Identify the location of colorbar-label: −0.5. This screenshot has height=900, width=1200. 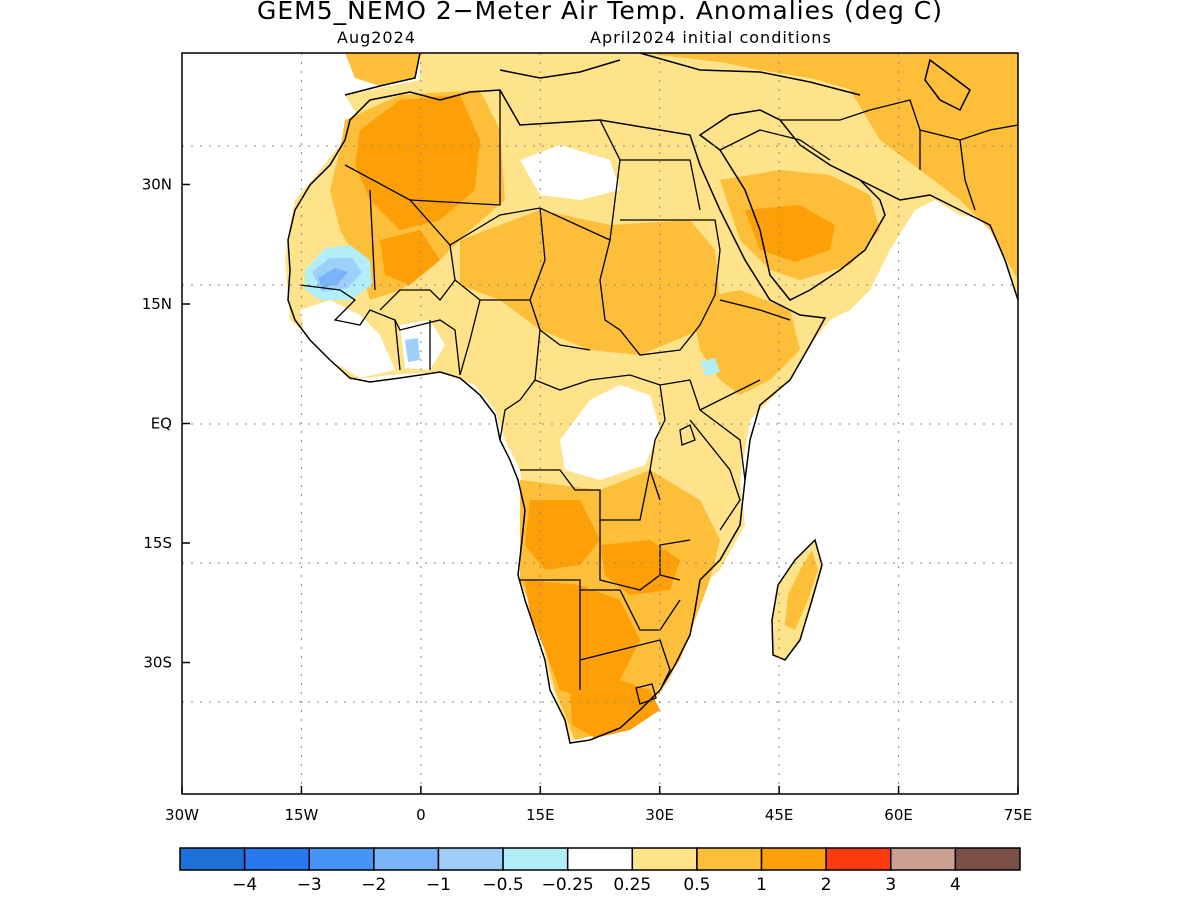
(502, 885).